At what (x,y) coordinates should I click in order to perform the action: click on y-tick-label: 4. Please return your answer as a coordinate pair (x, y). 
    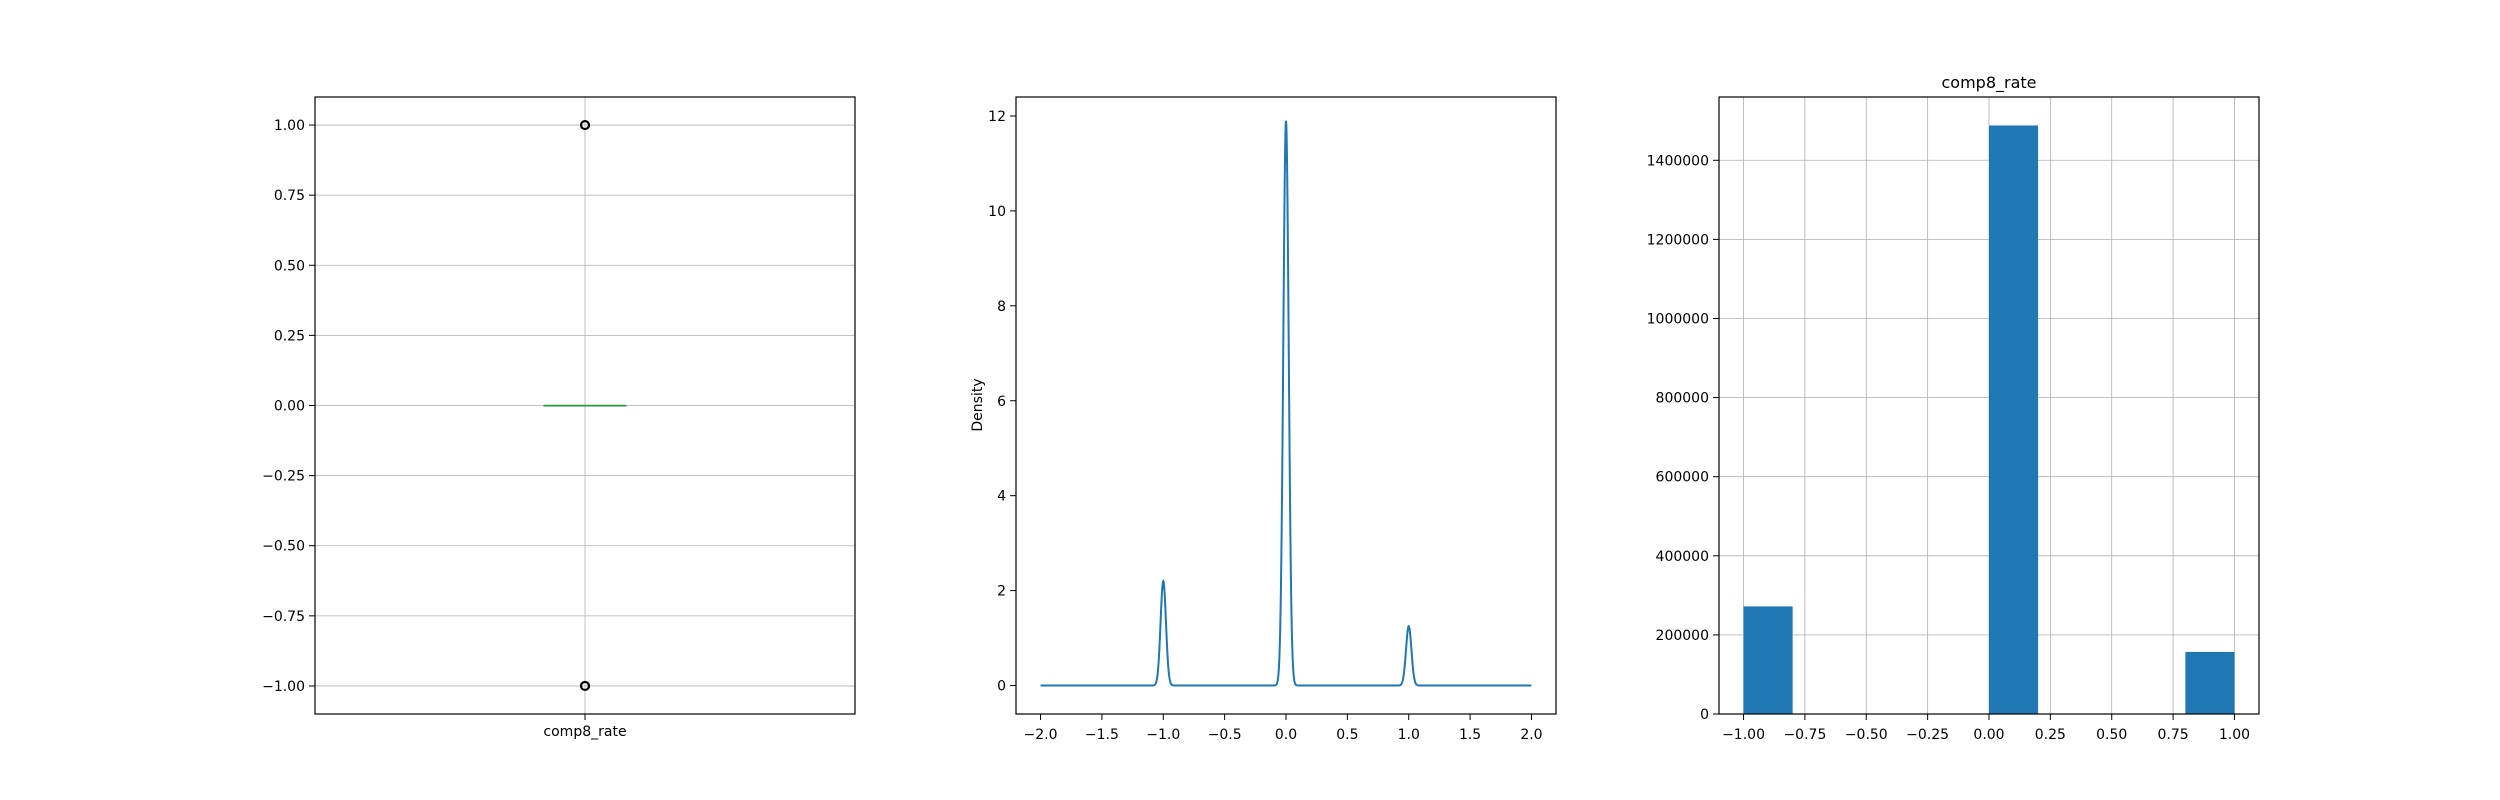
    Looking at the image, I should click on (1001, 497).